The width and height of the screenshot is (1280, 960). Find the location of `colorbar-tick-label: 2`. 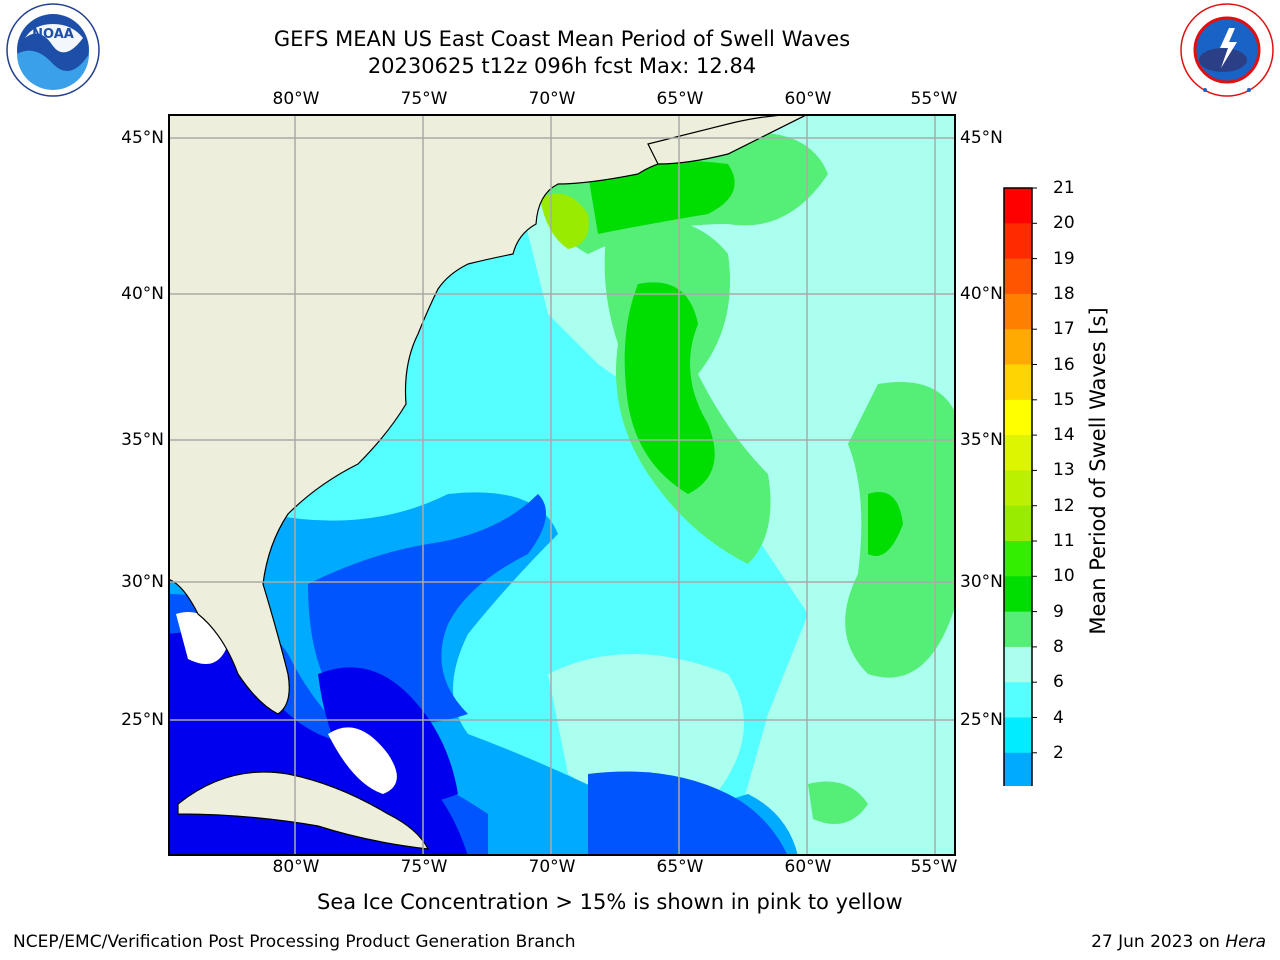

colorbar-tick-label: 2 is located at coordinates (1058, 752).